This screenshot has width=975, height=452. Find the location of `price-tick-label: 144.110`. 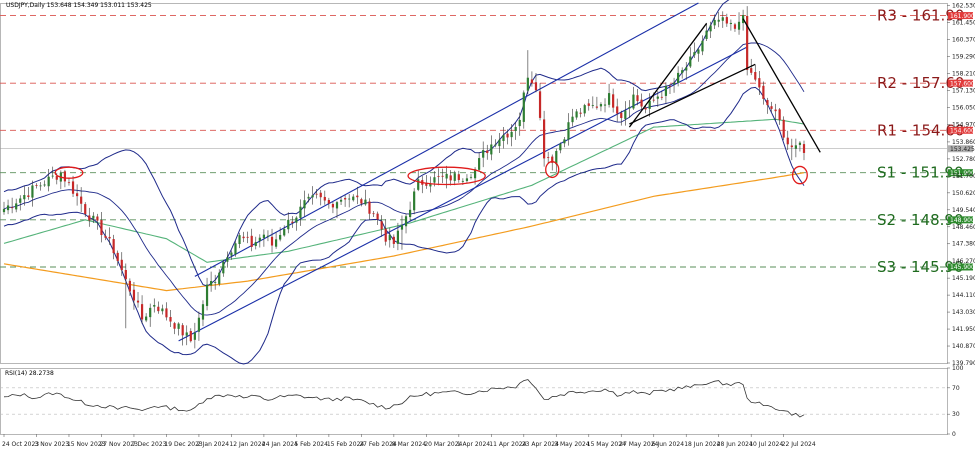

price-tick-label: 144.110 is located at coordinates (963, 295).